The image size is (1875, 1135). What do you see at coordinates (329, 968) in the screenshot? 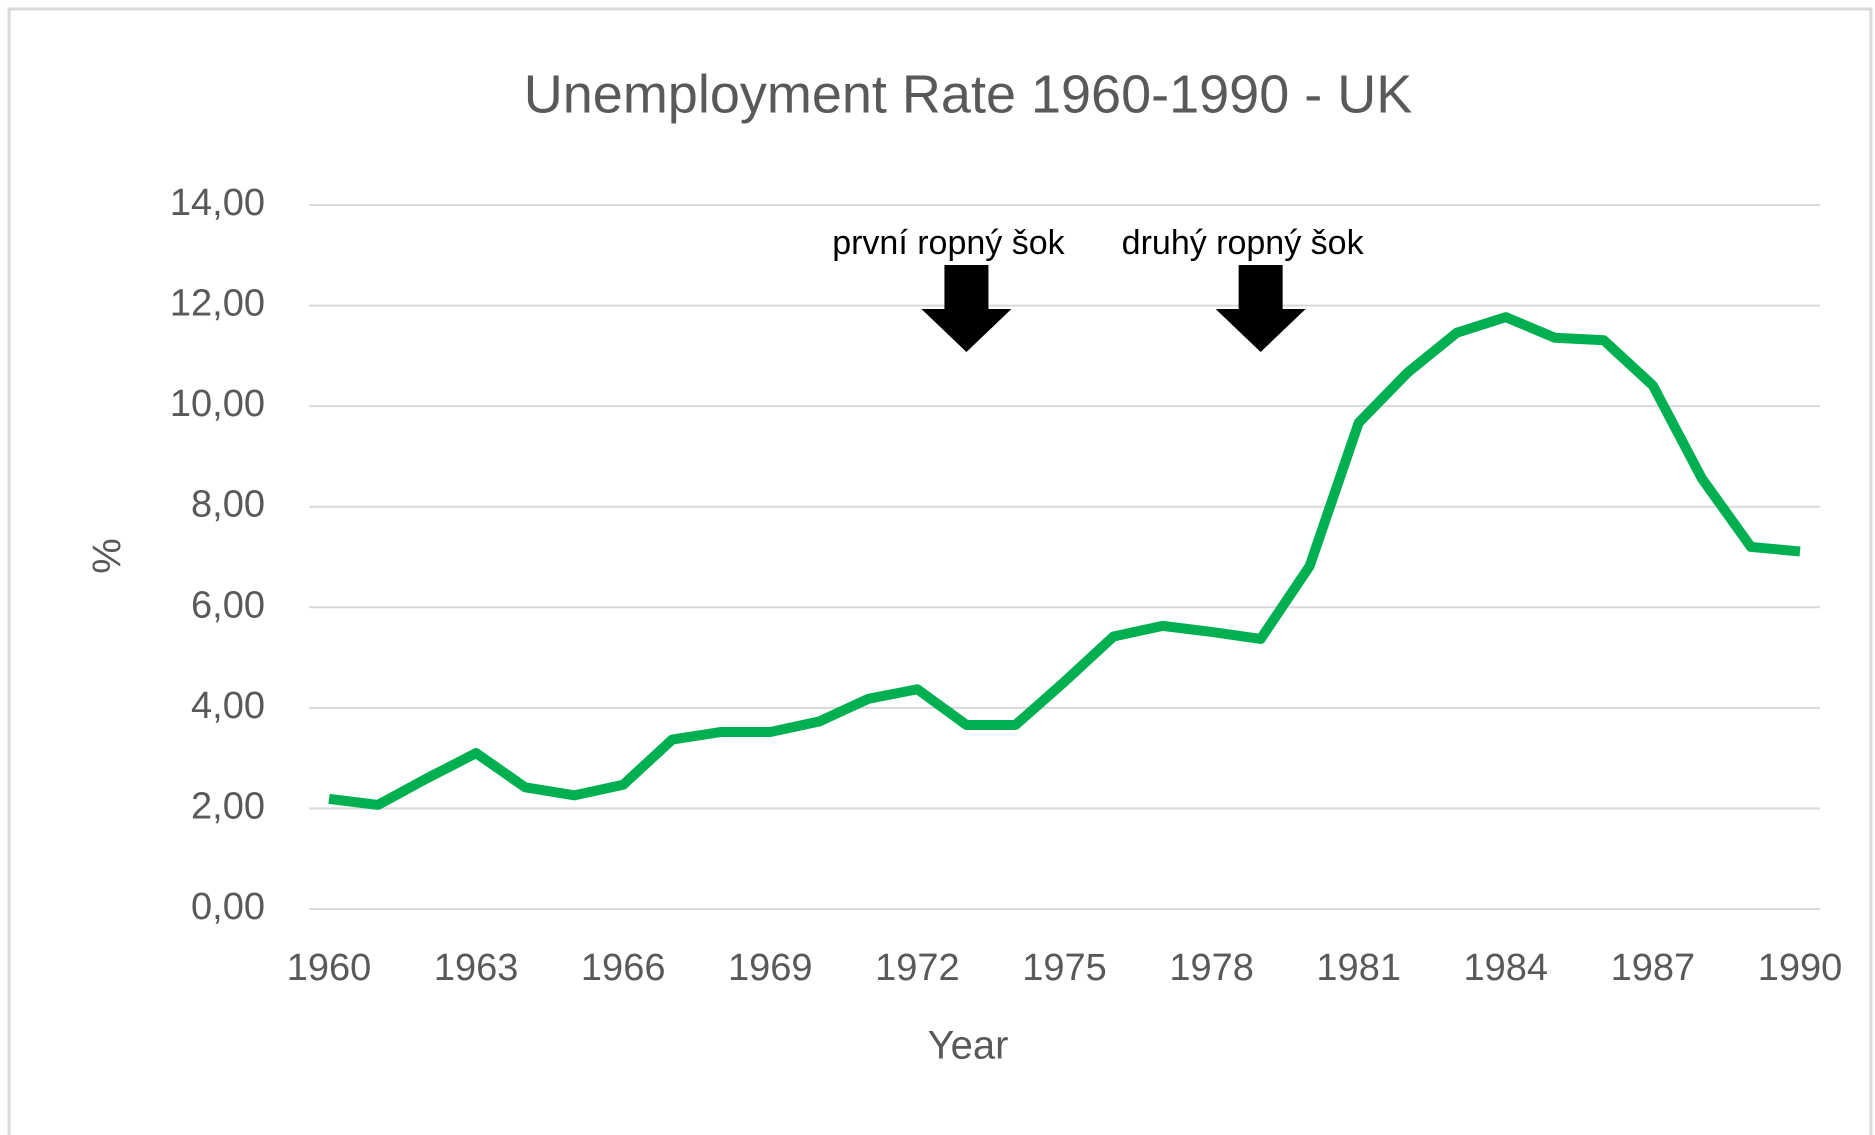
I see `x-tick-label: 1960` at bounding box center [329, 968].